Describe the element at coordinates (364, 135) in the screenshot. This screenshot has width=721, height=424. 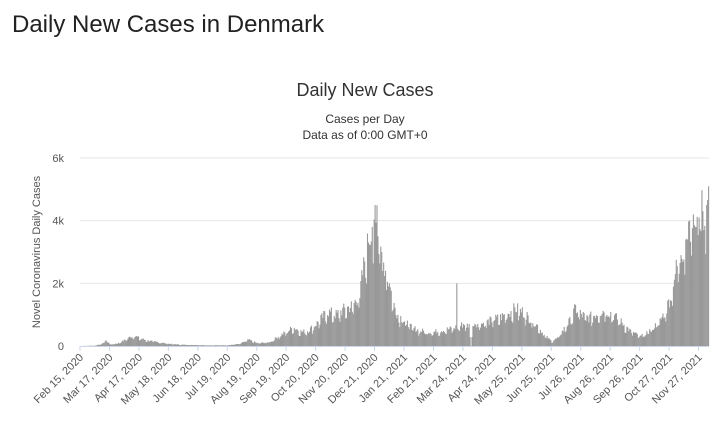
I see `chart-data-date: Data as of 0:00 GMT+0` at that location.